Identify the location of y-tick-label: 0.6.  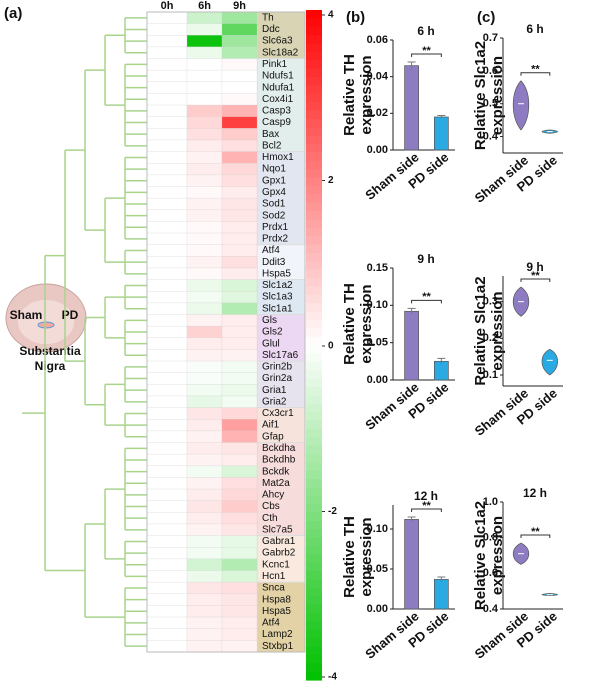
(490, 573).